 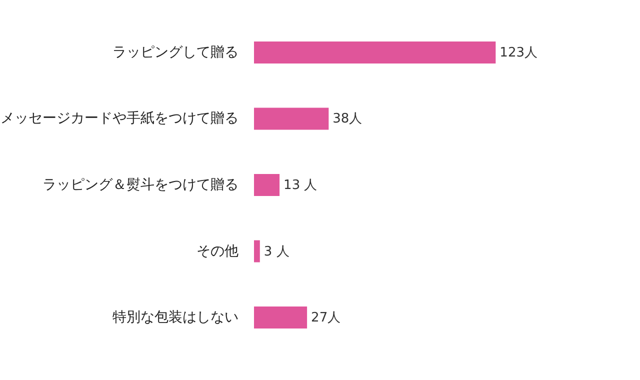 What do you see at coordinates (301, 185) in the screenshot?
I see `data-label: 13 人` at bounding box center [301, 185].